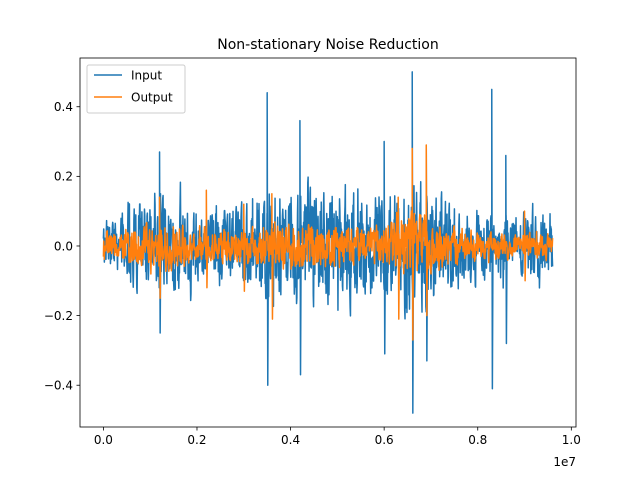 This screenshot has width=640, height=480. Describe the element at coordinates (290, 440) in the screenshot. I see `x-tick-label: 0.4` at that location.